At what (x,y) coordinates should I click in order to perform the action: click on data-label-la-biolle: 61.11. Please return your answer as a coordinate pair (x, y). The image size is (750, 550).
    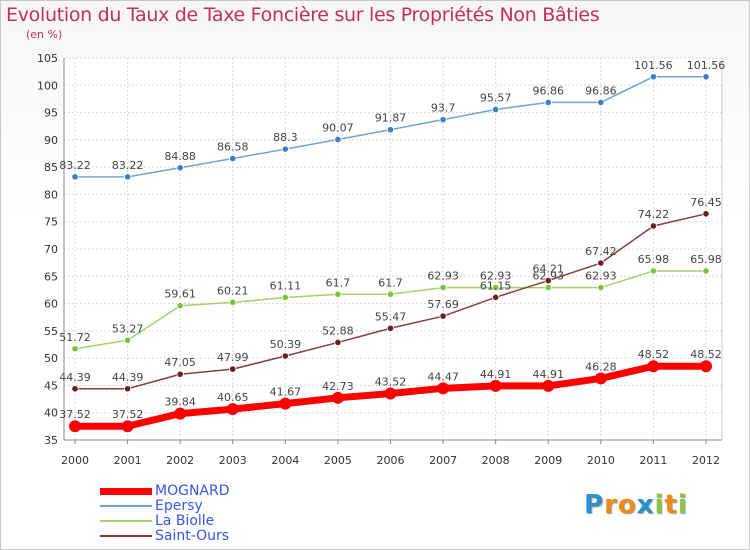
    Looking at the image, I should click on (286, 286).